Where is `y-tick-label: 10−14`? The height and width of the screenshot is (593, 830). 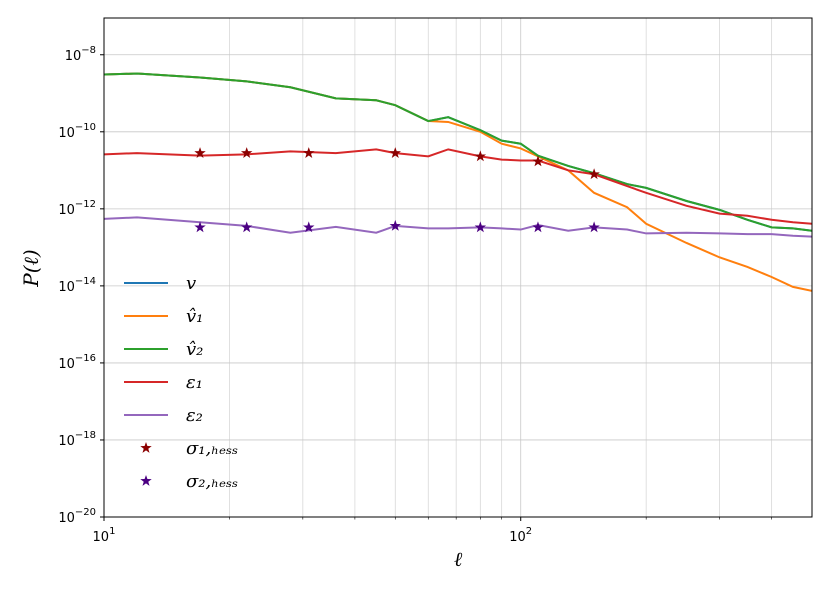 y-tick-label: 10−14 is located at coordinates (77, 285).